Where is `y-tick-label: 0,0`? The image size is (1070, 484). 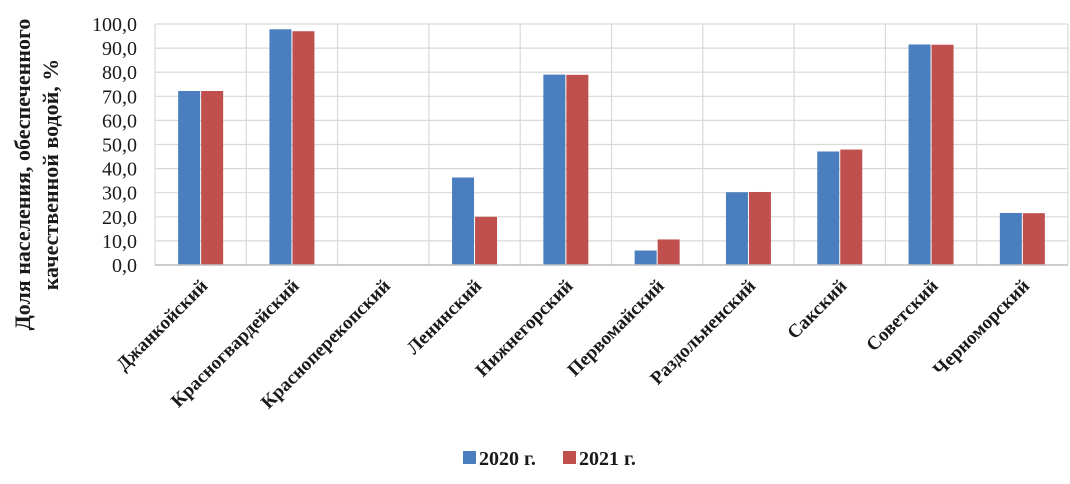 y-tick-label: 0,0 is located at coordinates (124, 266).